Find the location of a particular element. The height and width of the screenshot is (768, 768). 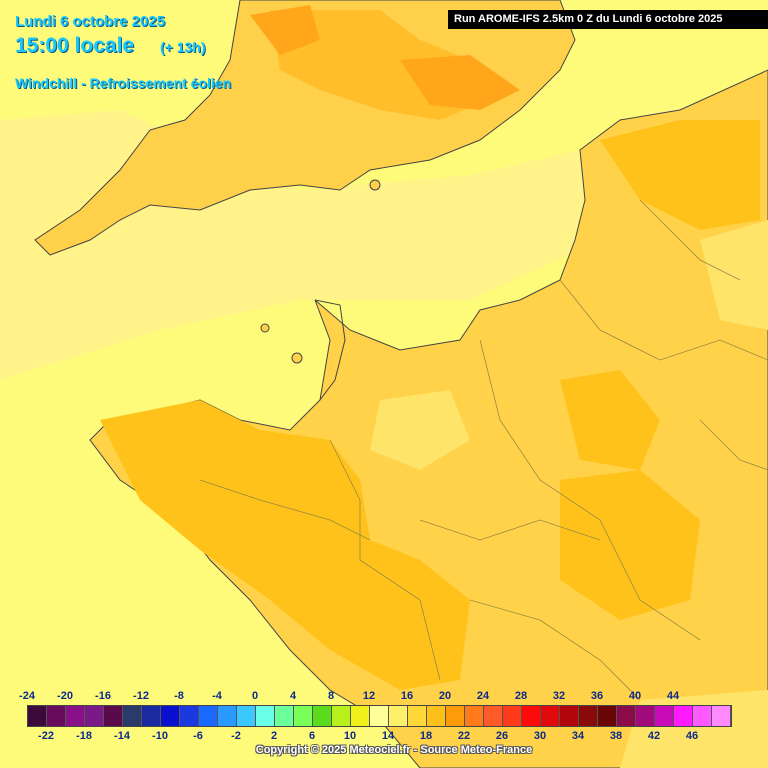

legend-bottom-label: 46 is located at coordinates (692, 736).